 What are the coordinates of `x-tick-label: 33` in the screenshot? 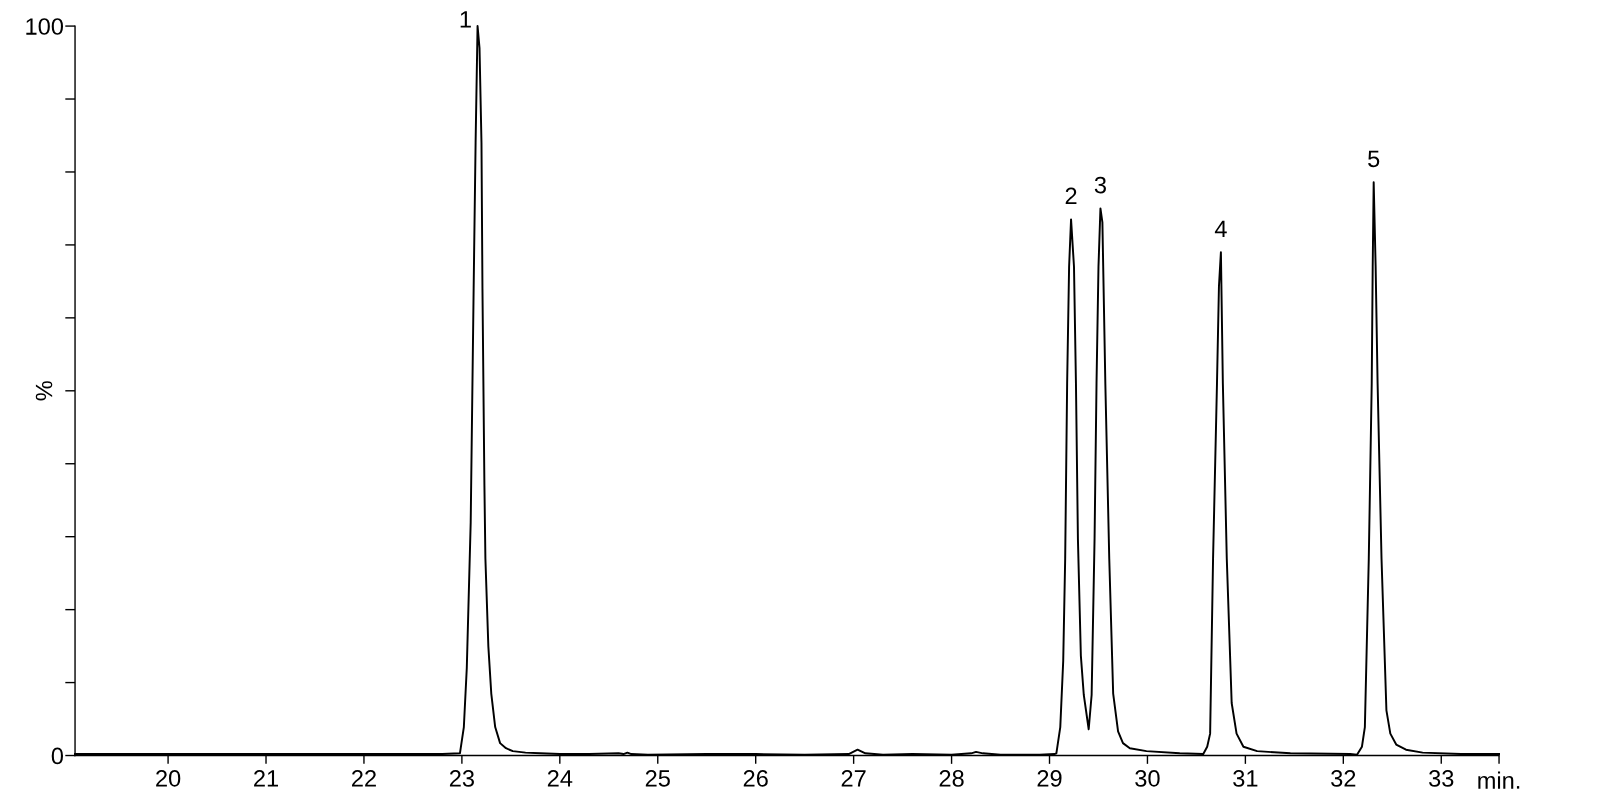 It's located at (1441, 778).